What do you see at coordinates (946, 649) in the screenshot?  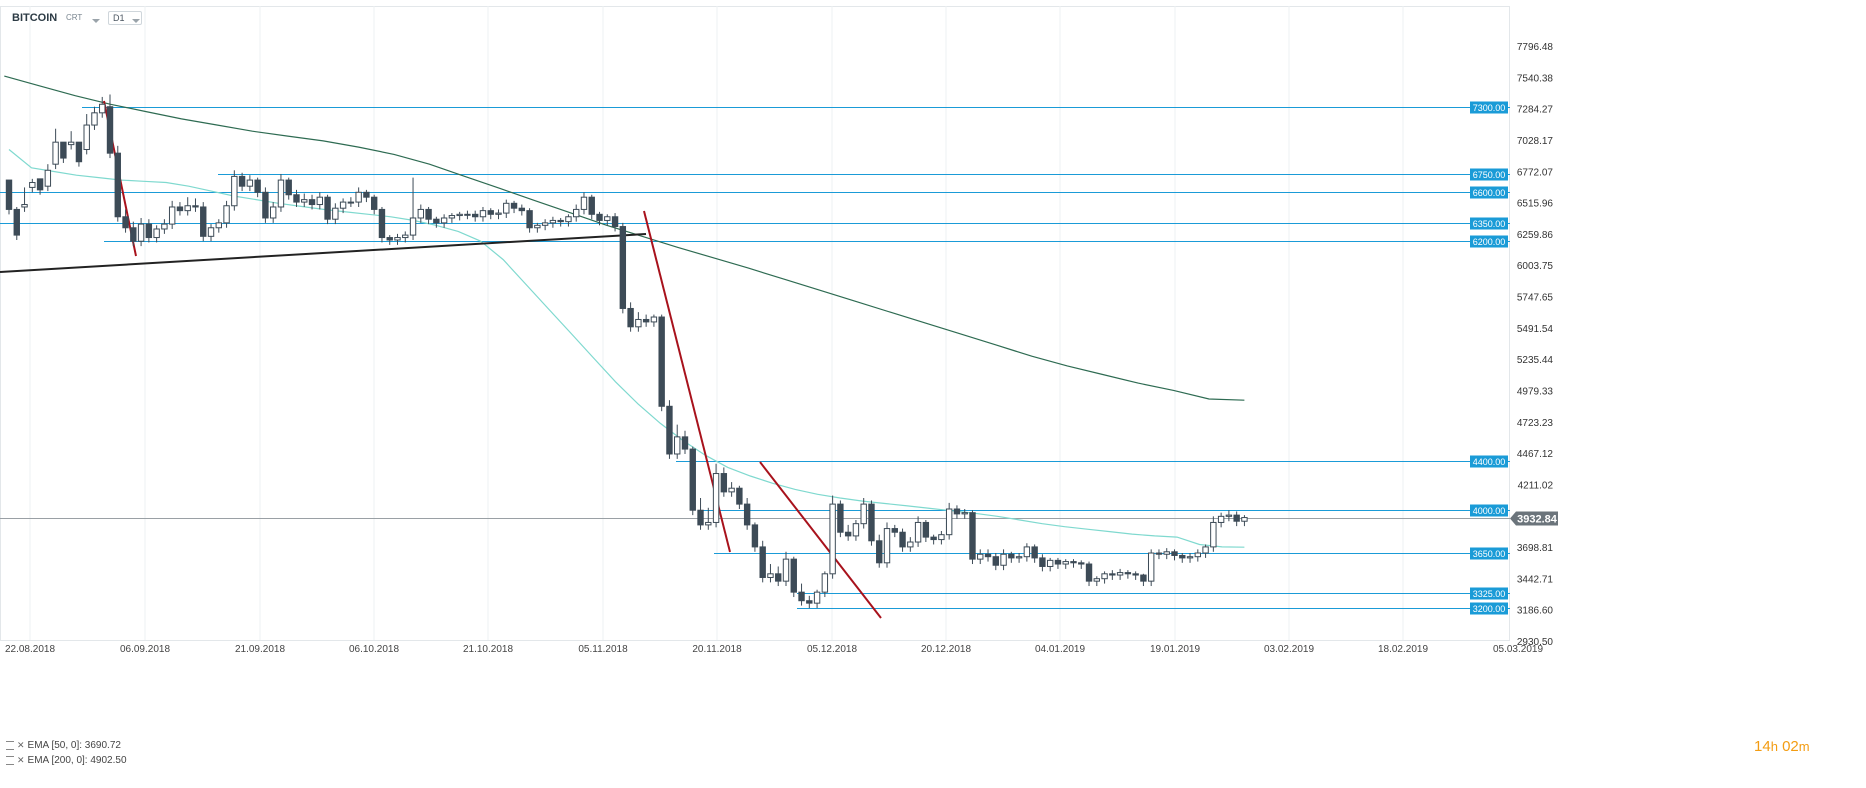 I see `x-tick-label: 20.12.2018` at bounding box center [946, 649].